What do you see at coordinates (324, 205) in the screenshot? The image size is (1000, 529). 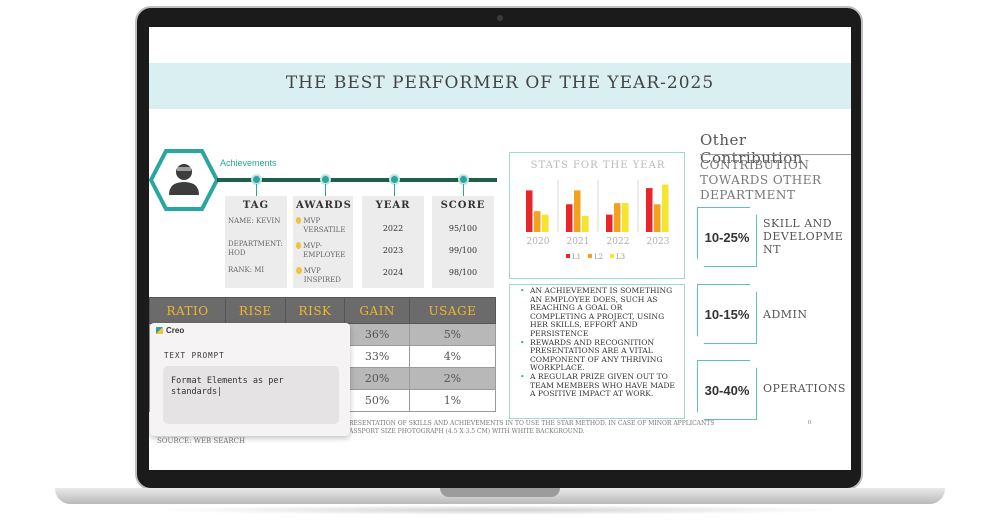 I see `awards-head: AWARDS` at bounding box center [324, 205].